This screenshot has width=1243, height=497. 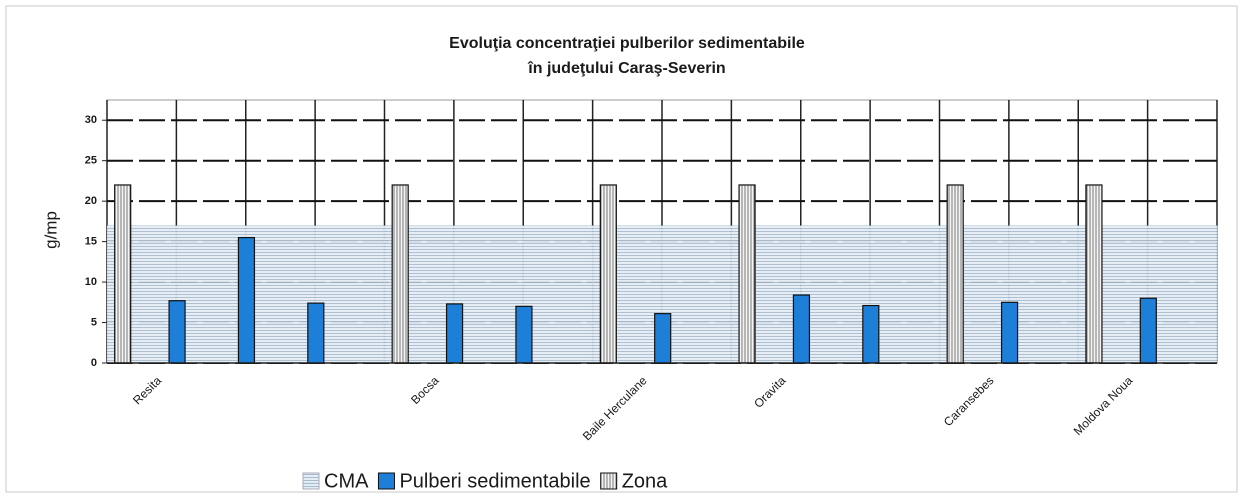 I want to click on x-tick-label: Caransebes, so click(x=969, y=401).